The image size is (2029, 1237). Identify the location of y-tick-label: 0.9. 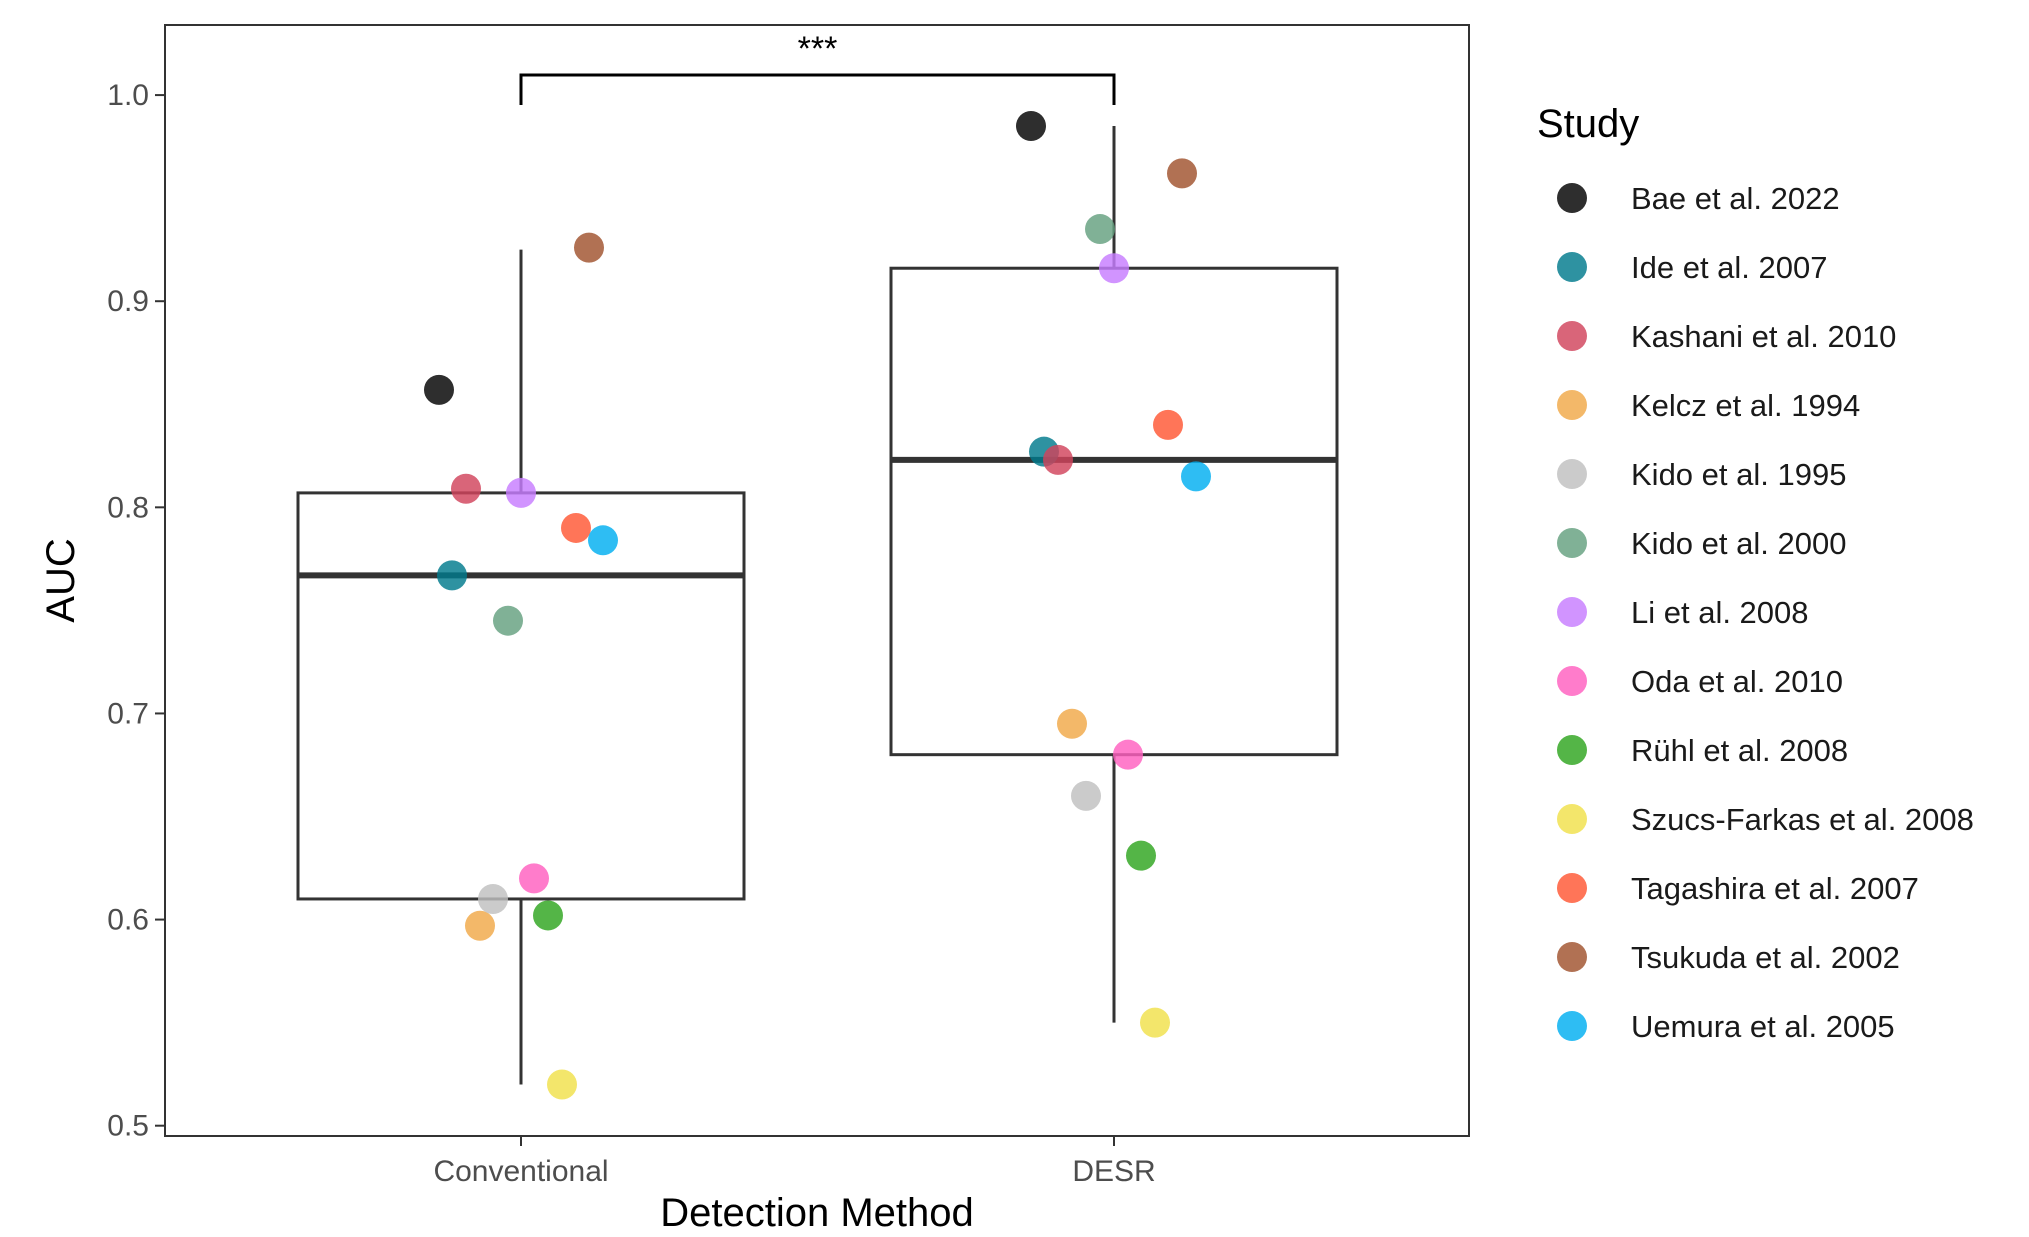
(128, 301).